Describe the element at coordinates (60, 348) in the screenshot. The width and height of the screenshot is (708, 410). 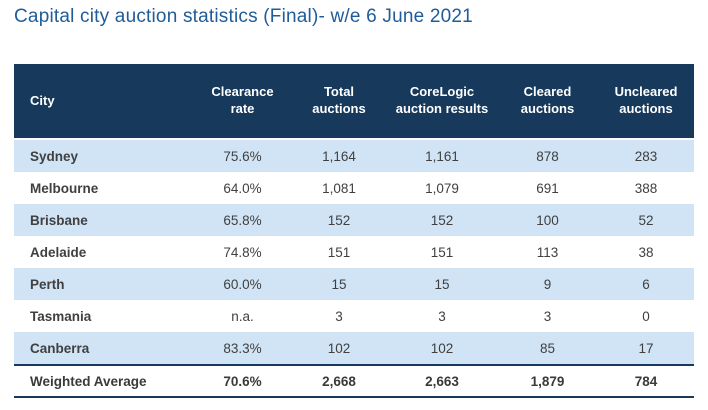
I see `city-cell: Canberra` at that location.